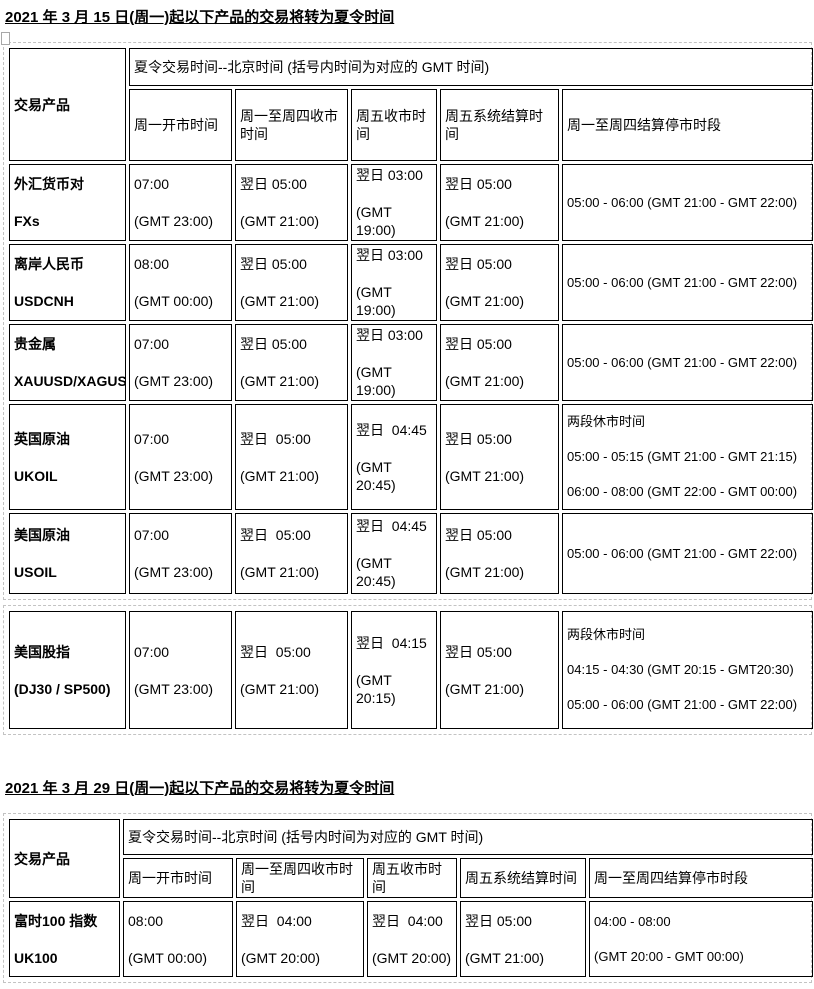 Image resolution: width=814 pixels, height=989 pixels. I want to click on header-open-time: 周一开市时间, so click(178, 878).